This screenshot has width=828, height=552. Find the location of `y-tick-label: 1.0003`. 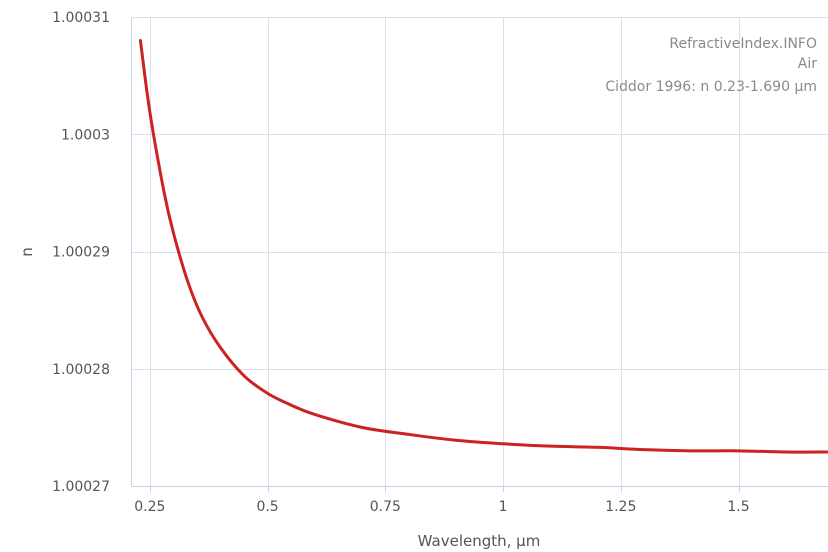

y-tick-label: 1.0003 is located at coordinates (85, 135).